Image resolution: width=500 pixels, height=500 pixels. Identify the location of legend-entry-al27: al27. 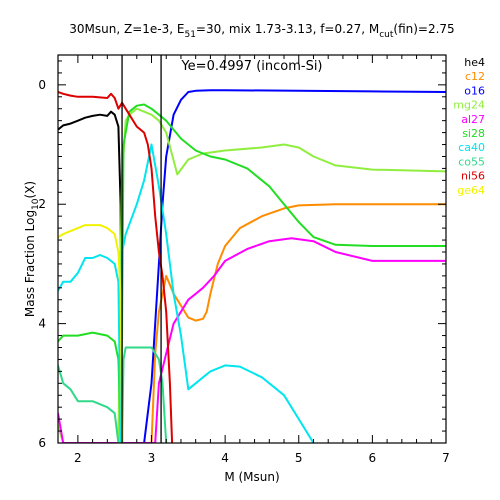
(473, 119).